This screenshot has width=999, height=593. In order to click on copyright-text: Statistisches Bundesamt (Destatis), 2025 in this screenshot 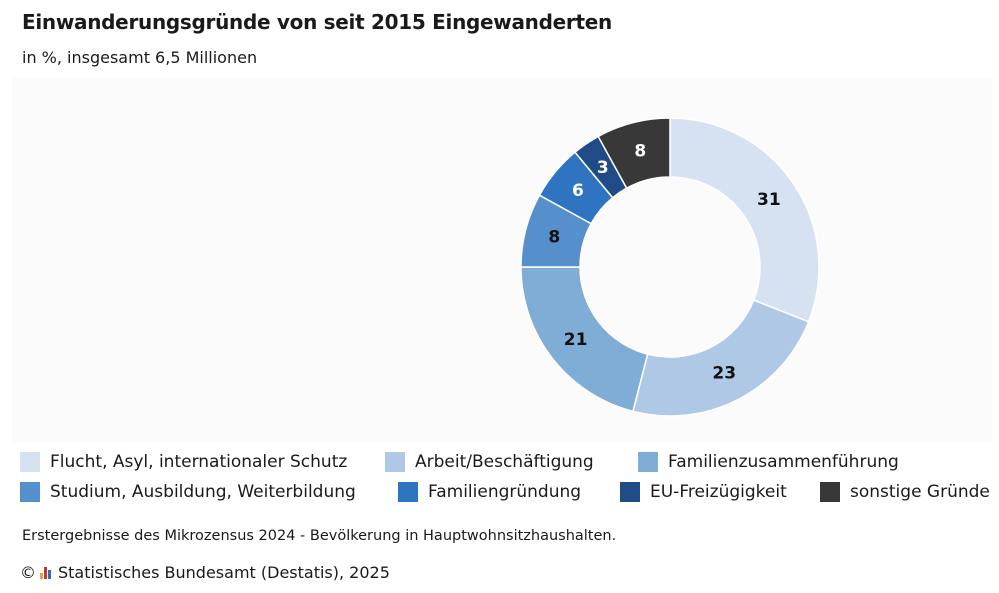, I will do `click(224, 572)`.